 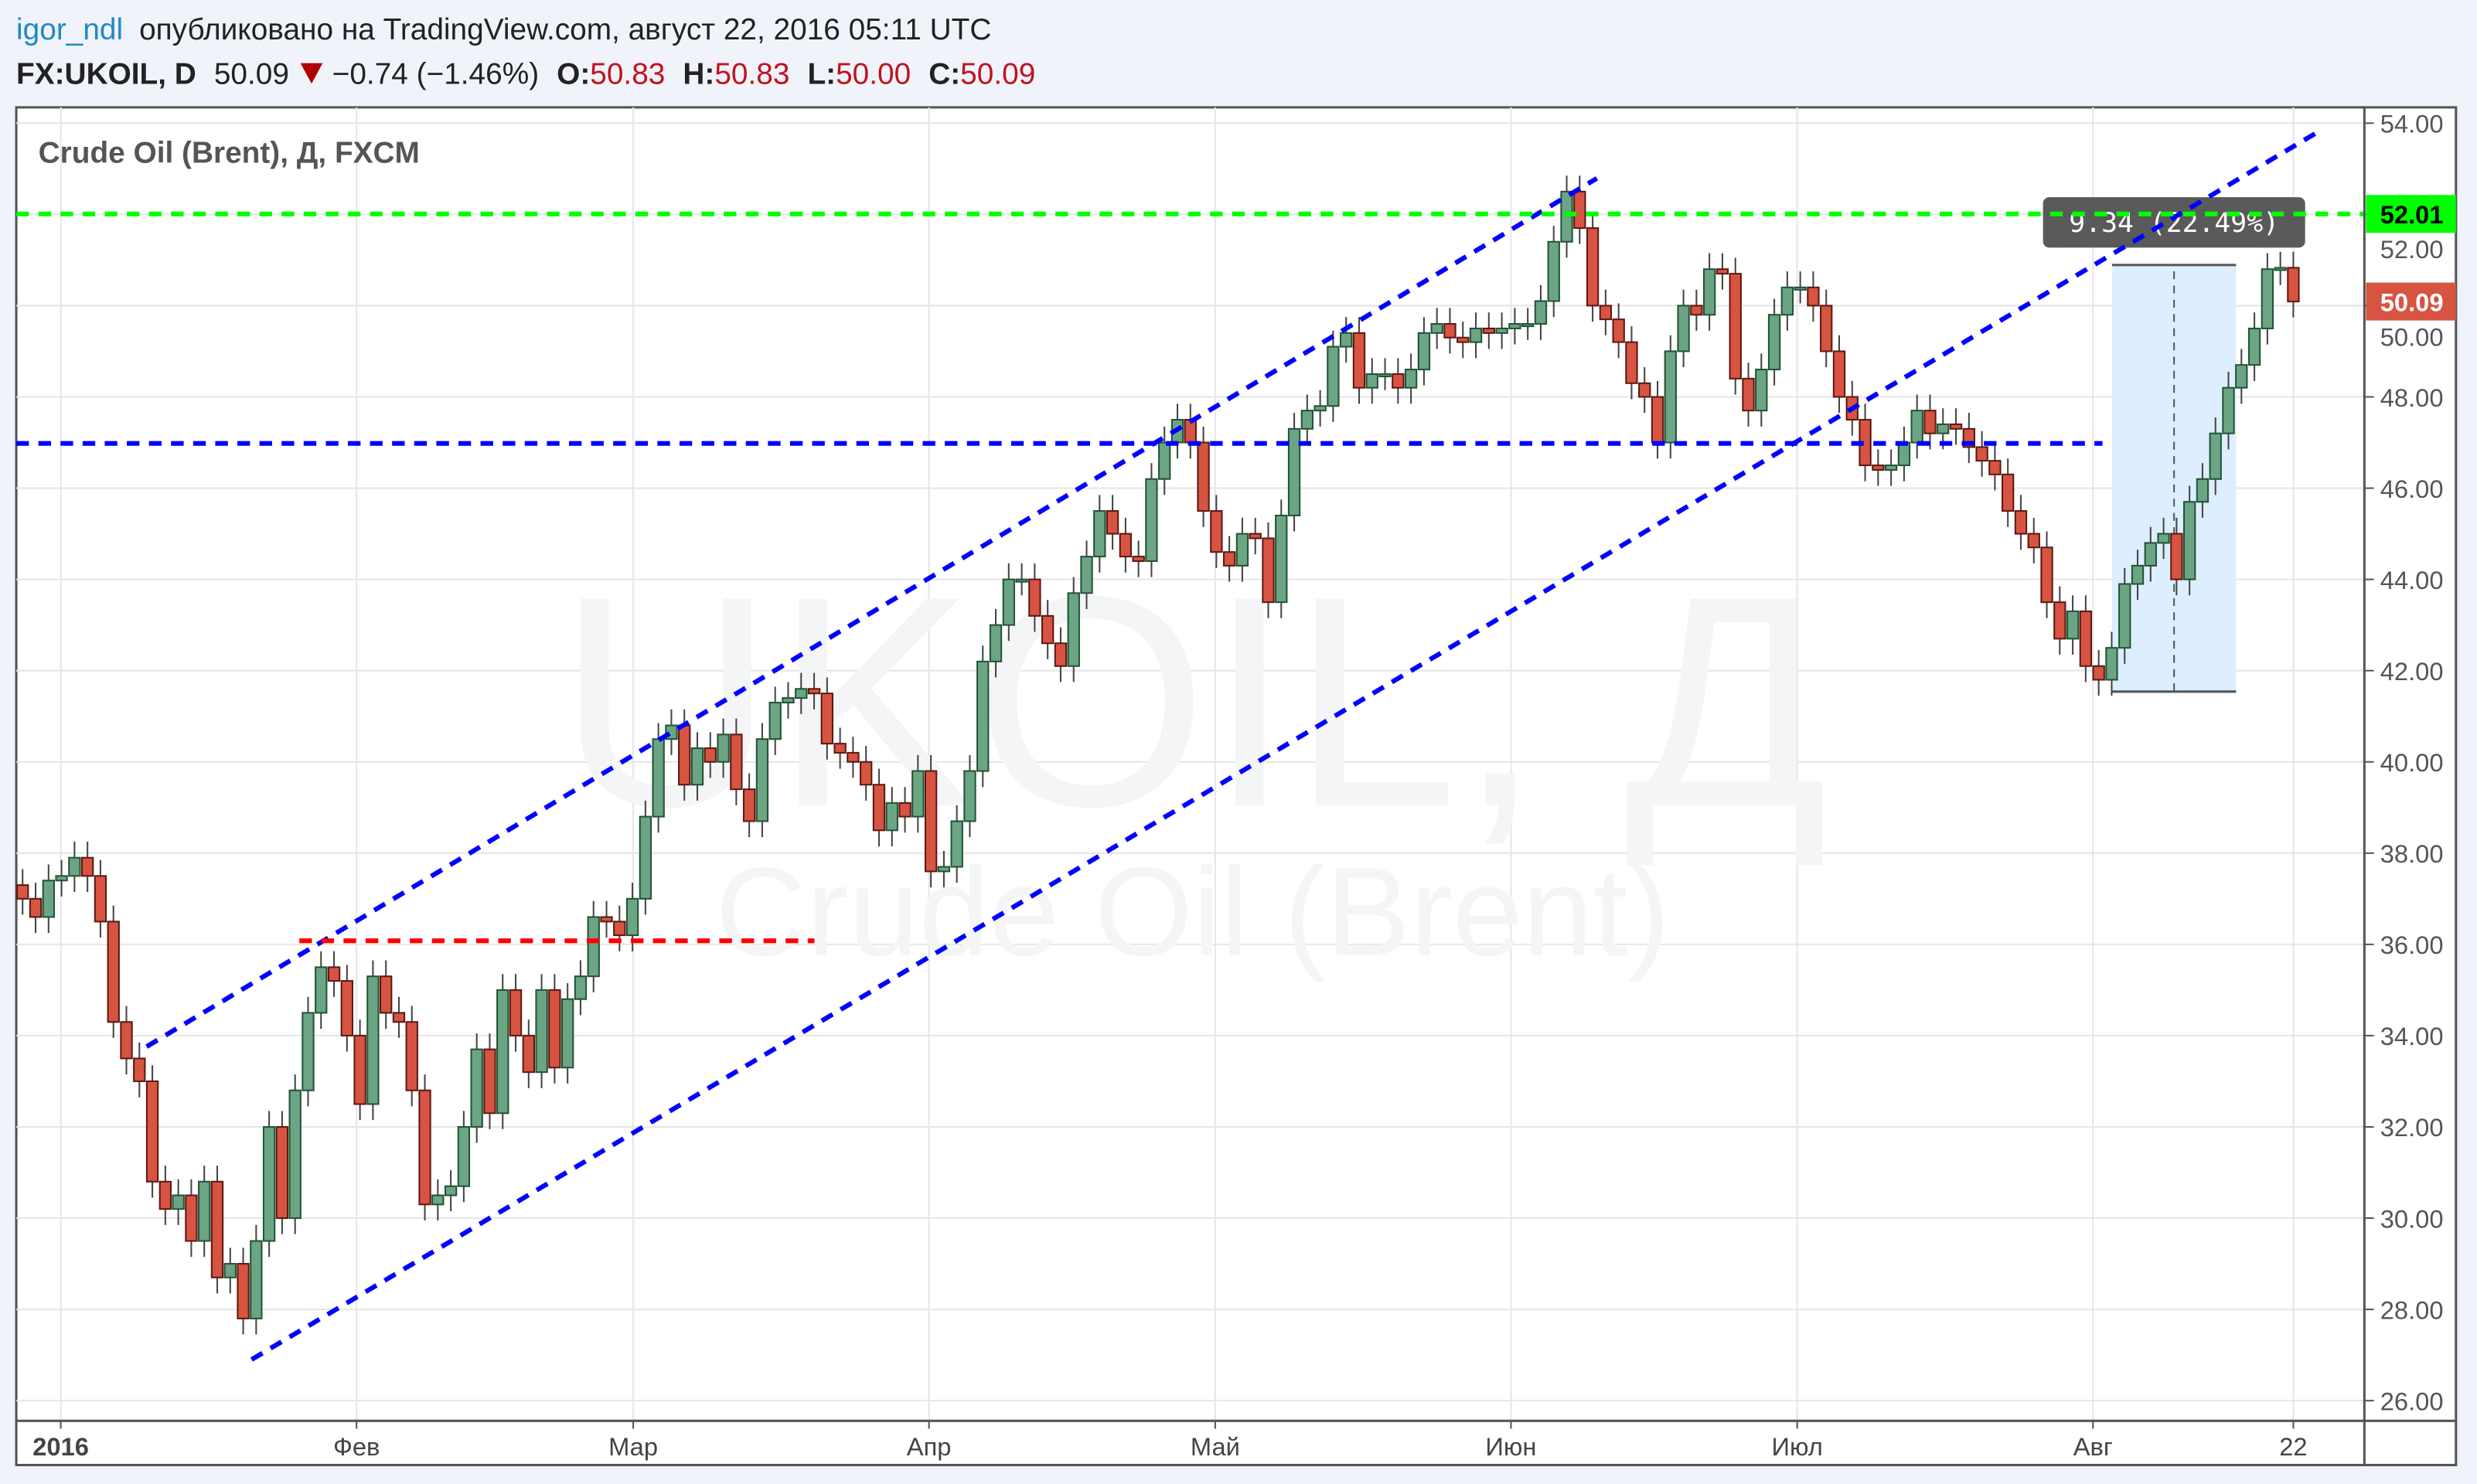 What do you see at coordinates (821, 73) in the screenshot?
I see `low-label: L:` at bounding box center [821, 73].